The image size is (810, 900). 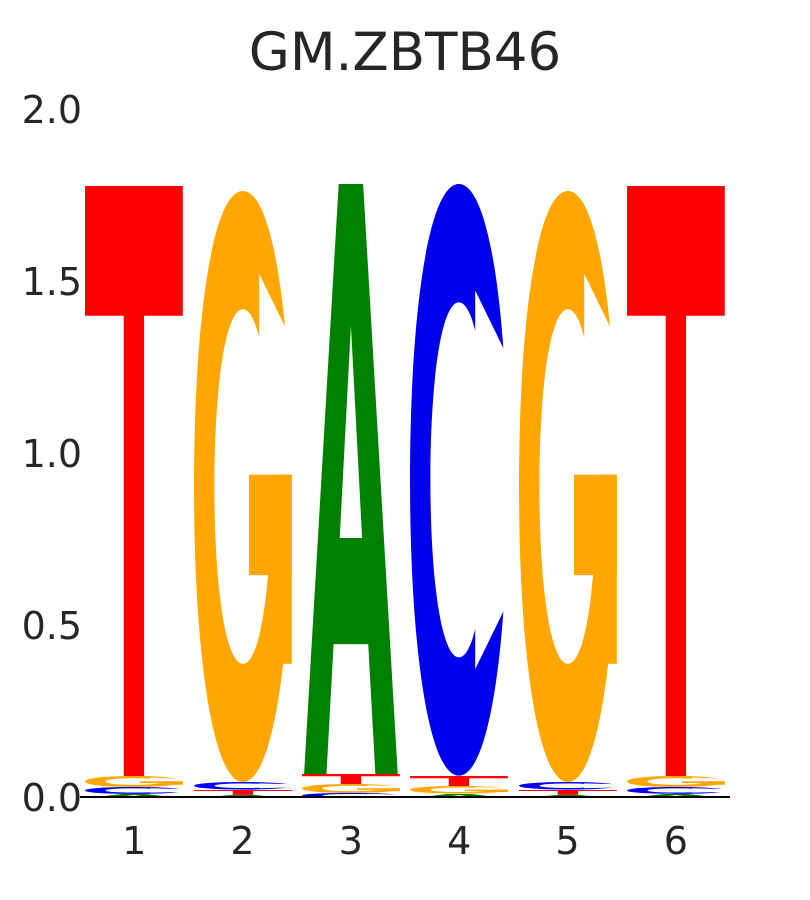 I want to click on x-axis-tick-label: 5, so click(x=567, y=841).